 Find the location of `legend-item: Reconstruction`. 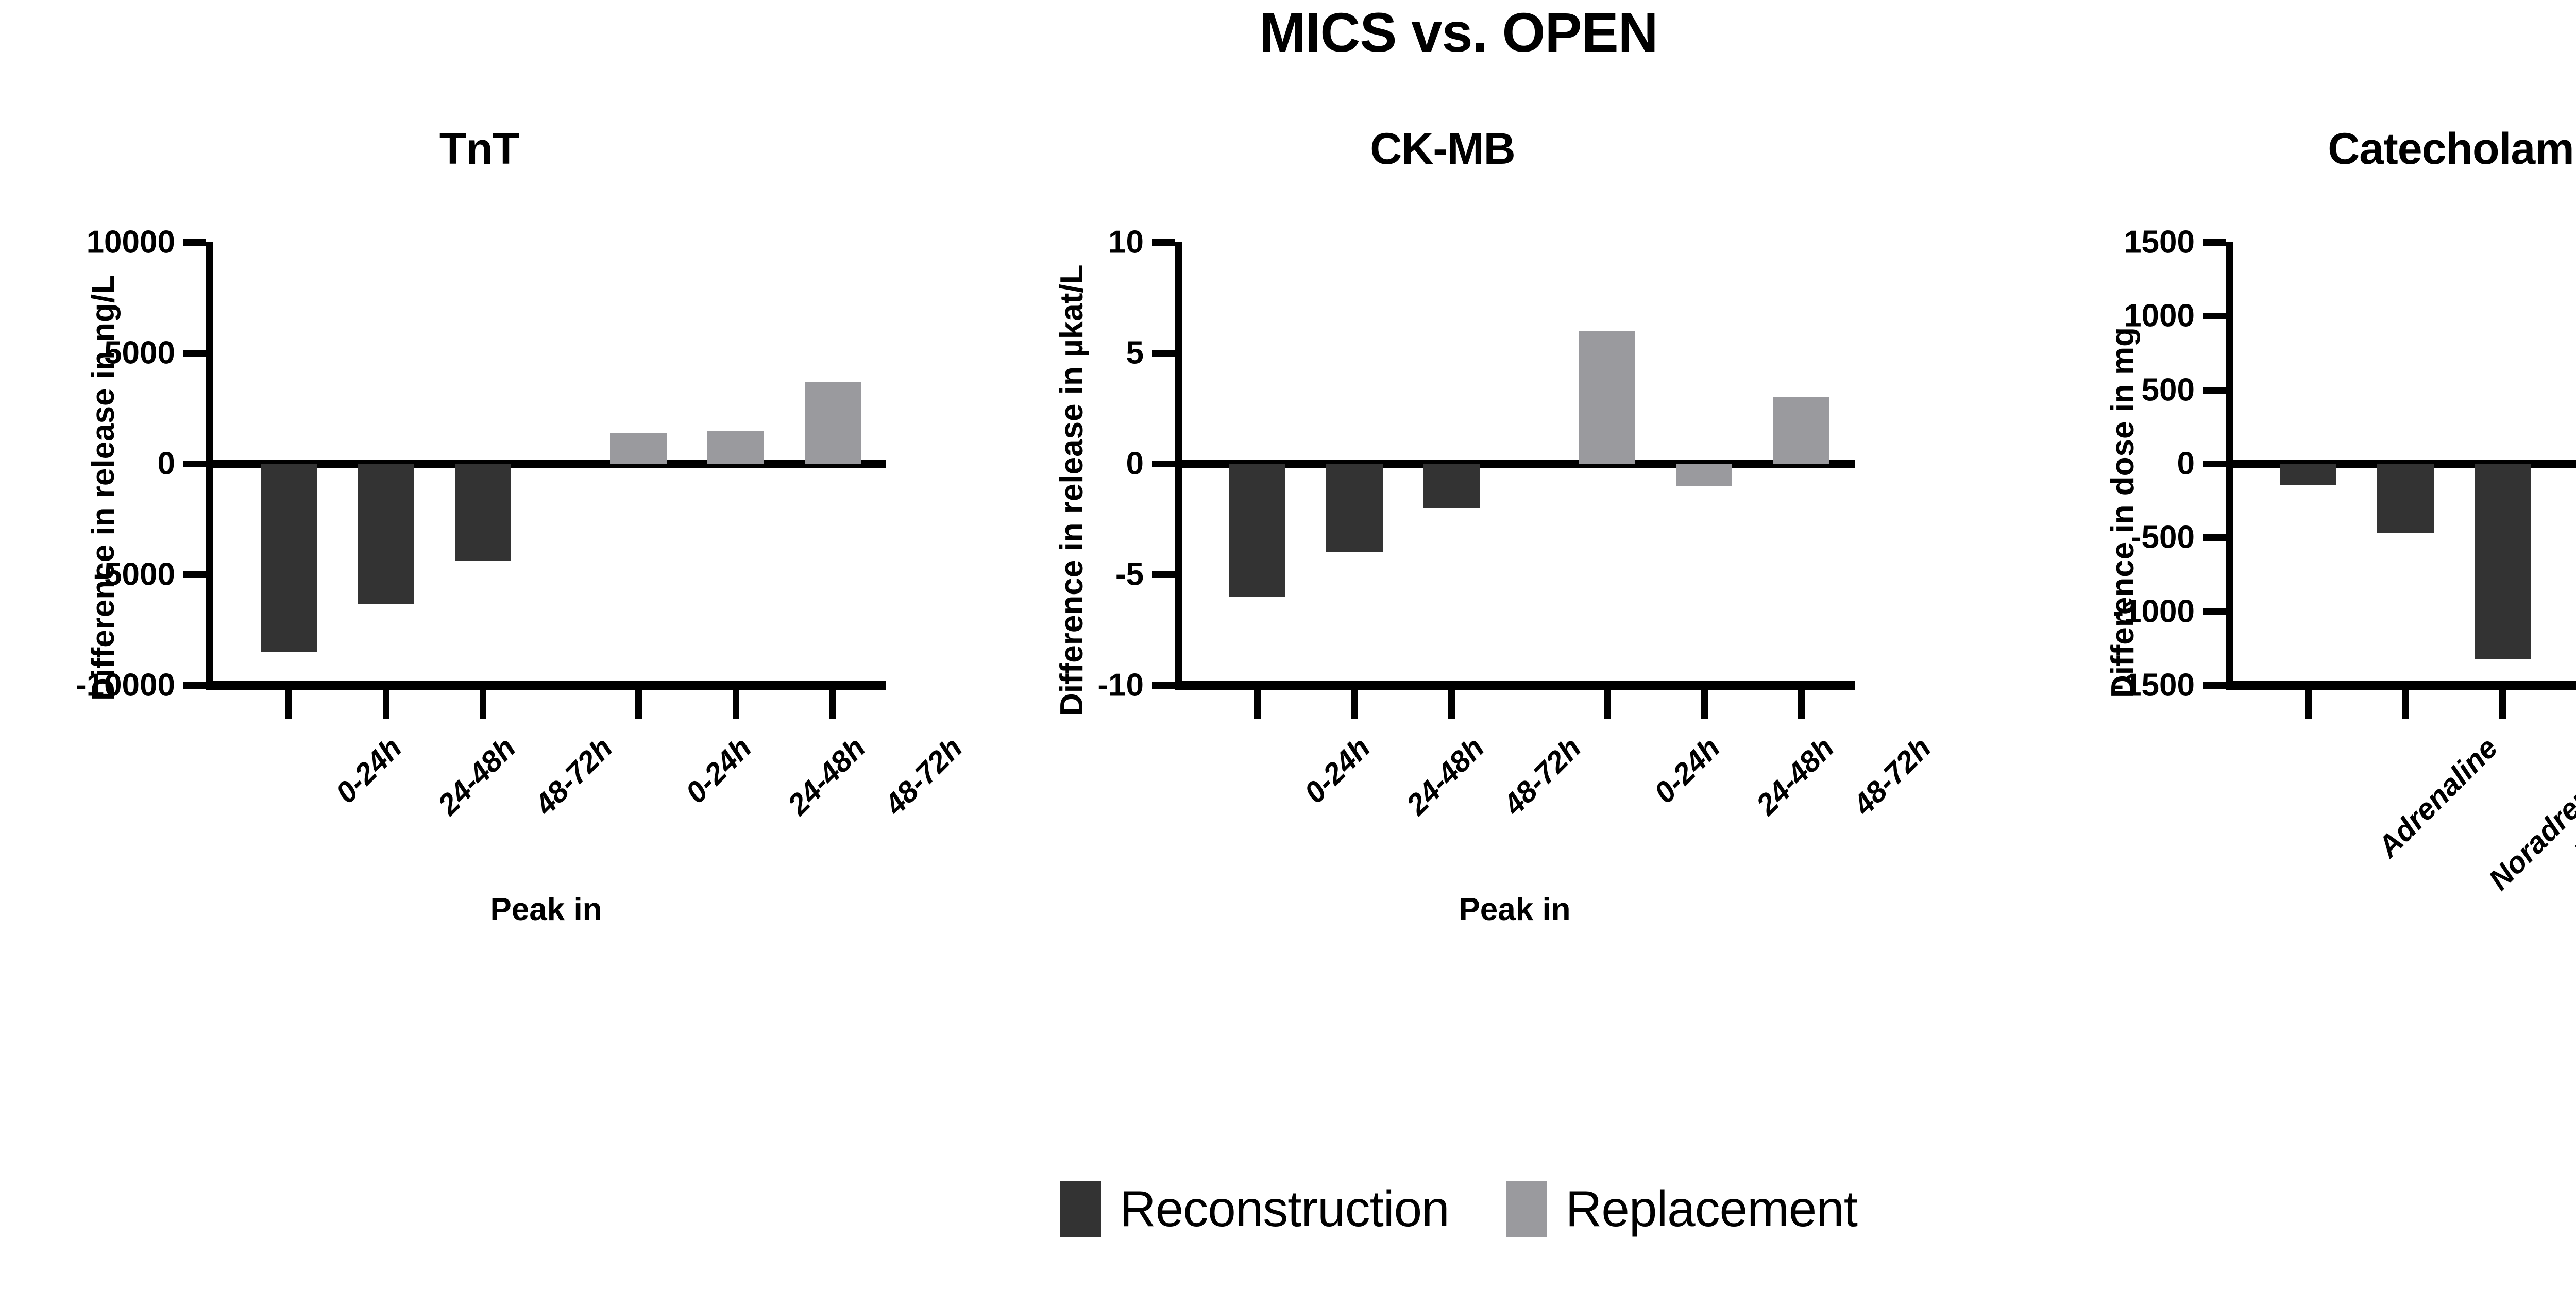

legend-item: Reconstruction is located at coordinates (1254, 1209).